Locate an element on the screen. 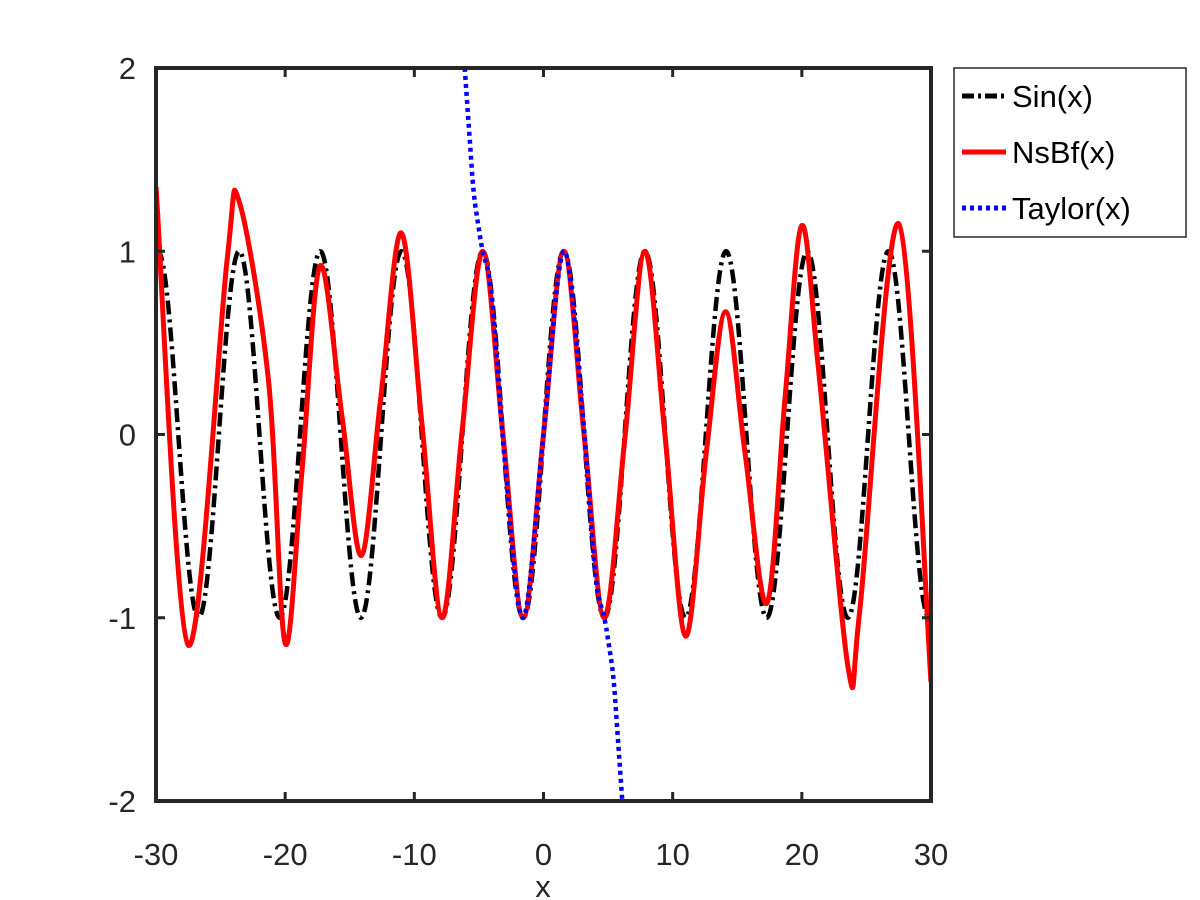 The height and width of the screenshot is (900, 1200). y-tick-label: 2 is located at coordinates (127, 68).